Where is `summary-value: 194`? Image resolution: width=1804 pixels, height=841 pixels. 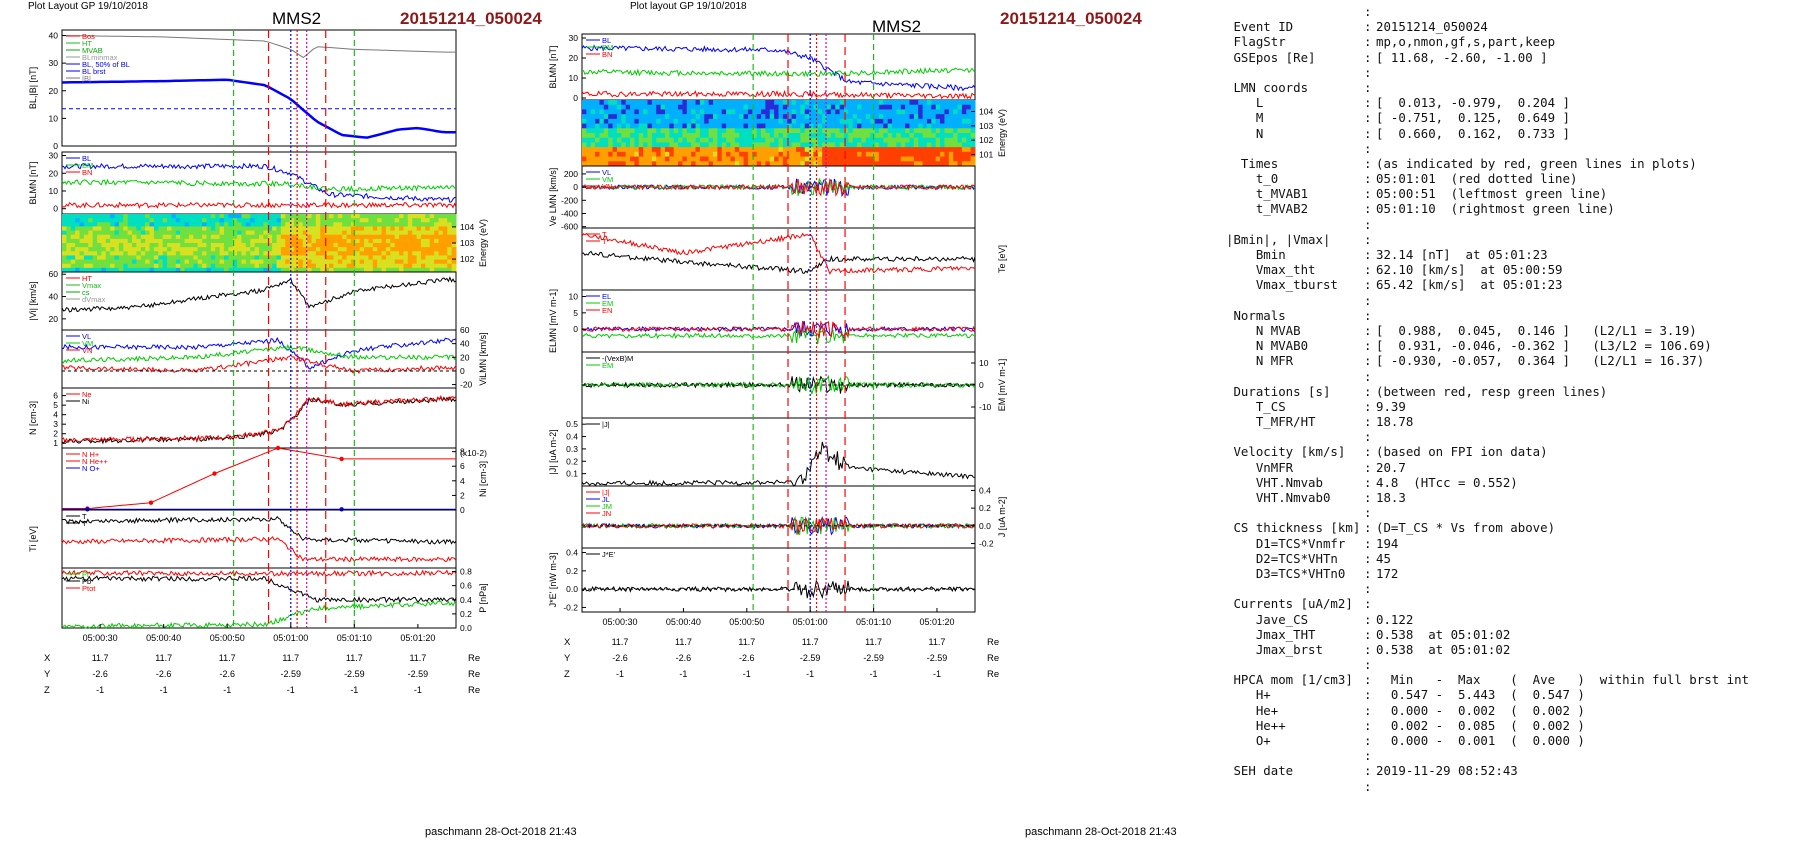 summary-value: 194 is located at coordinates (1387, 543).